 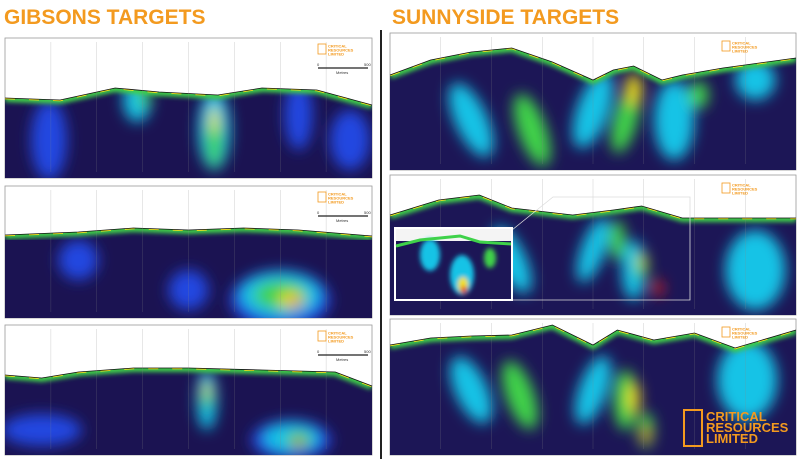 What do you see at coordinates (601, 248) in the screenshot?
I see `inset-leader` at bounding box center [601, 248].